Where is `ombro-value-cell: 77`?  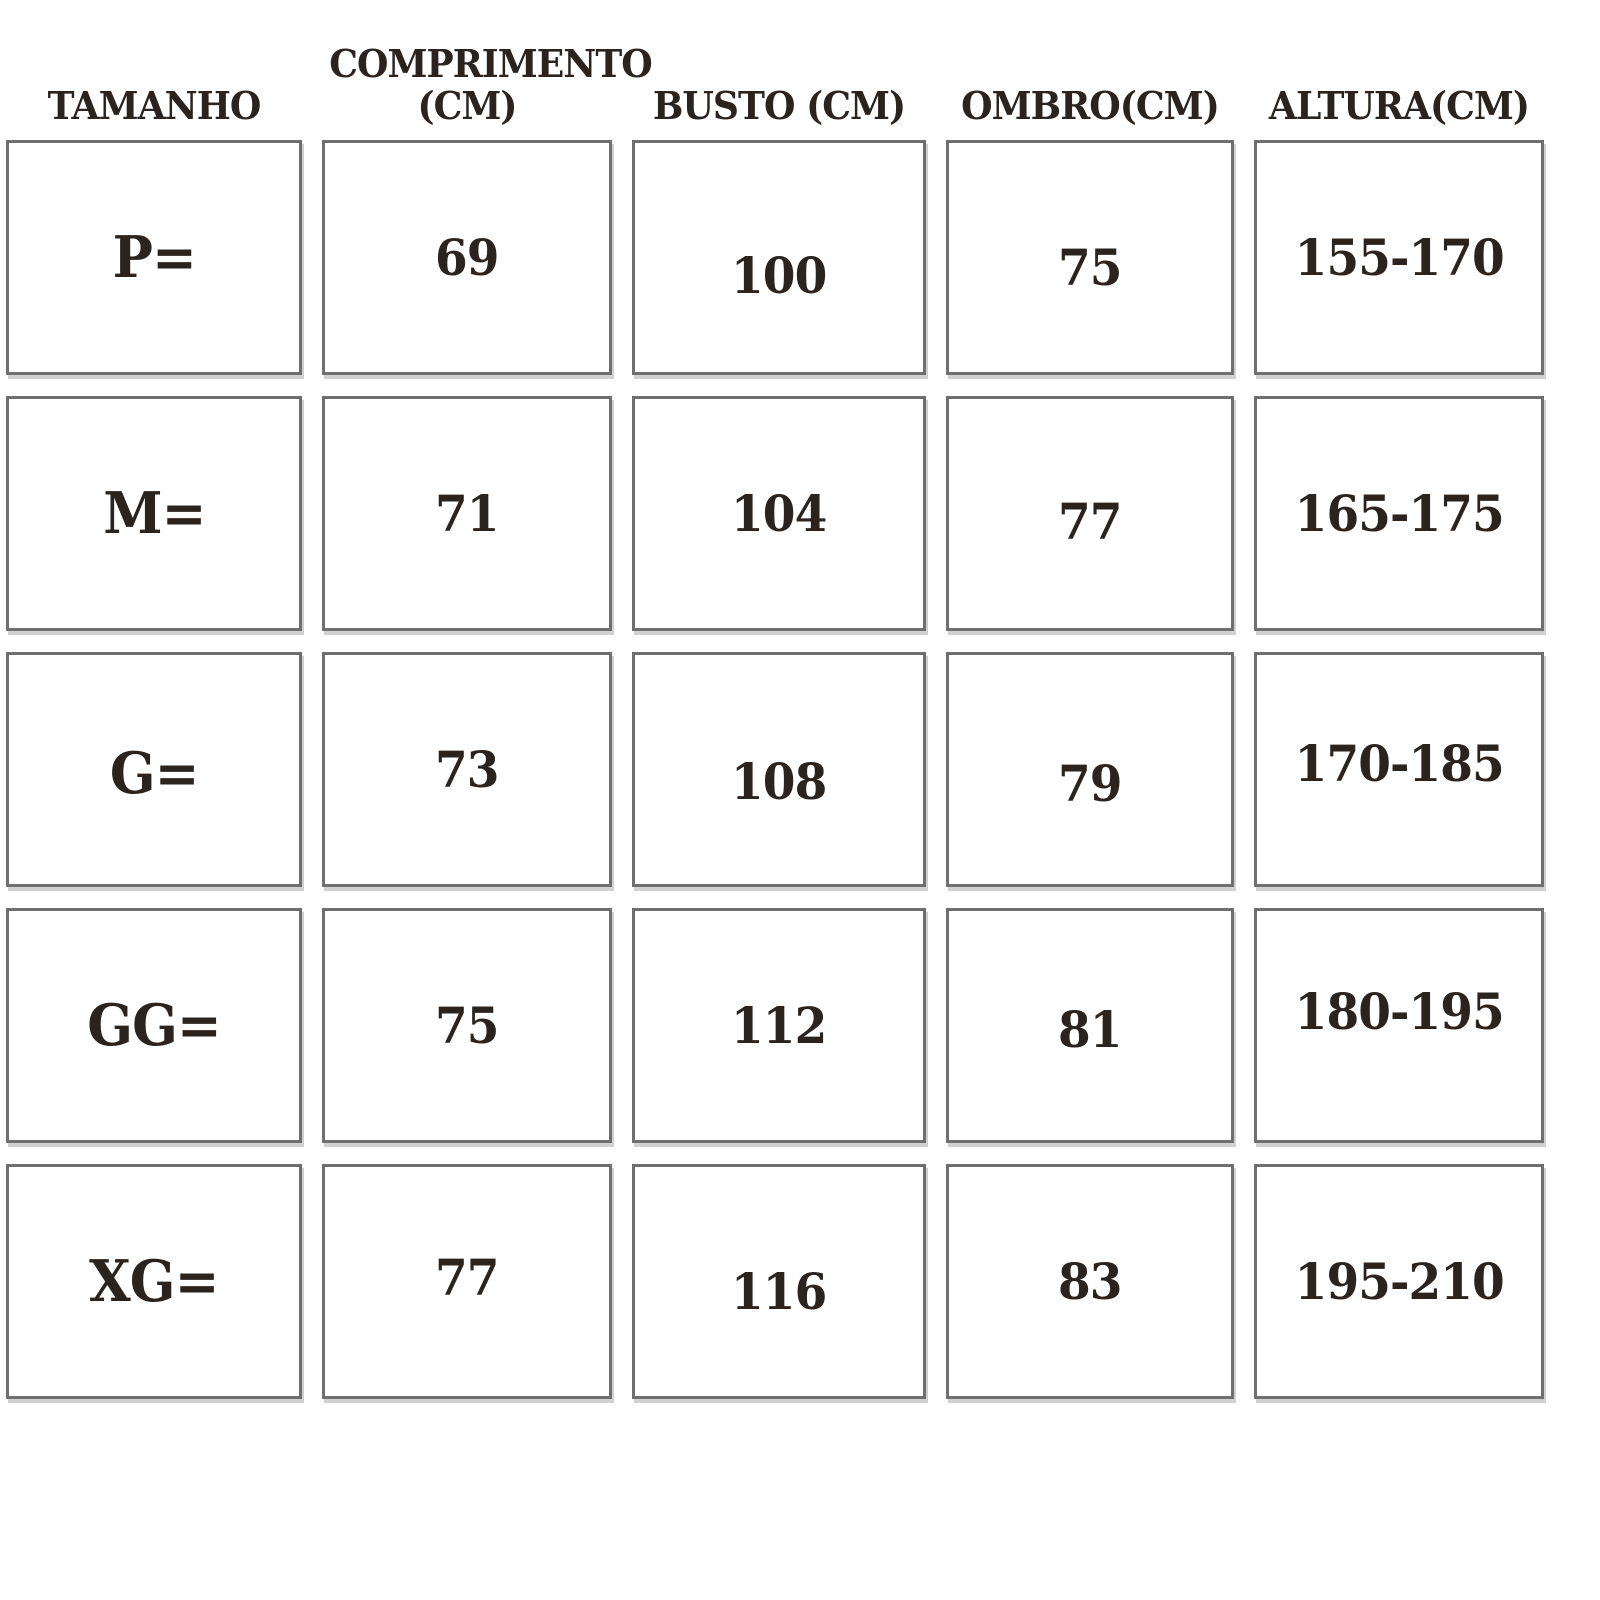
ombro-value-cell: 77 is located at coordinates (1090, 513).